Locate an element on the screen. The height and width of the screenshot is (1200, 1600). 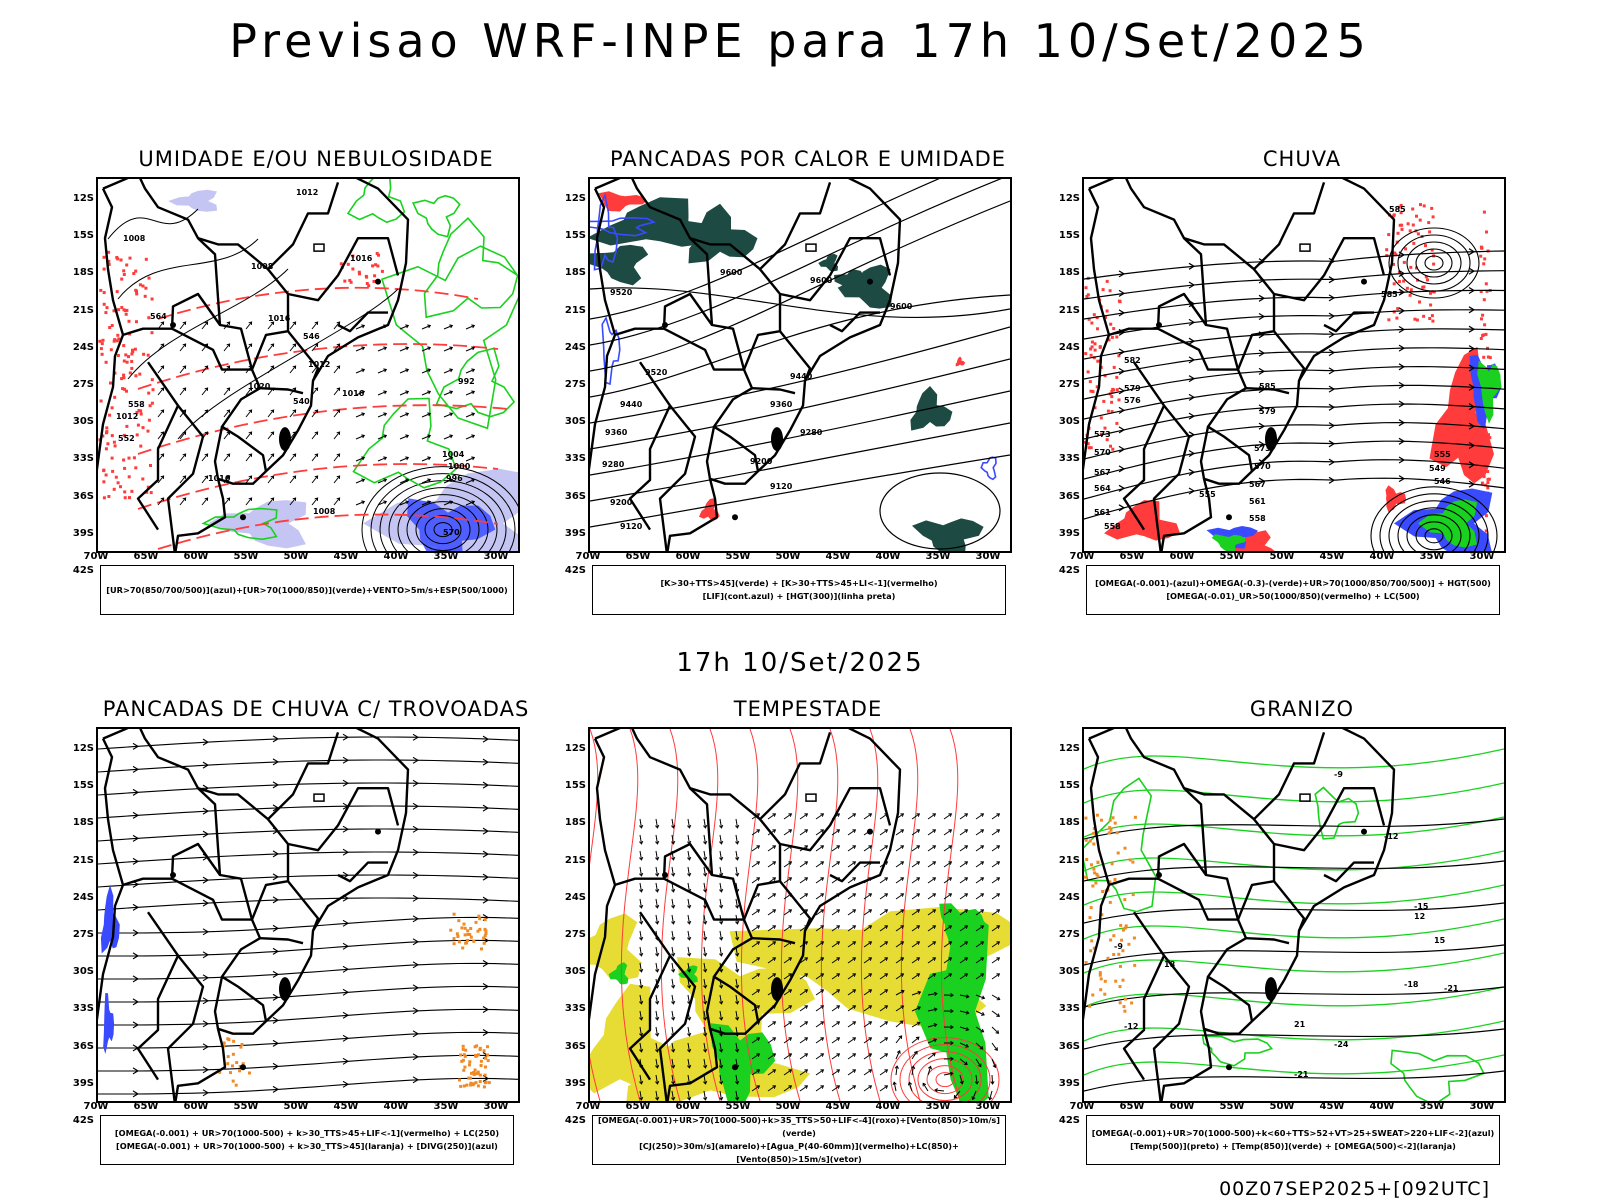
contour-label: 1016 is located at coordinates (361, 258).